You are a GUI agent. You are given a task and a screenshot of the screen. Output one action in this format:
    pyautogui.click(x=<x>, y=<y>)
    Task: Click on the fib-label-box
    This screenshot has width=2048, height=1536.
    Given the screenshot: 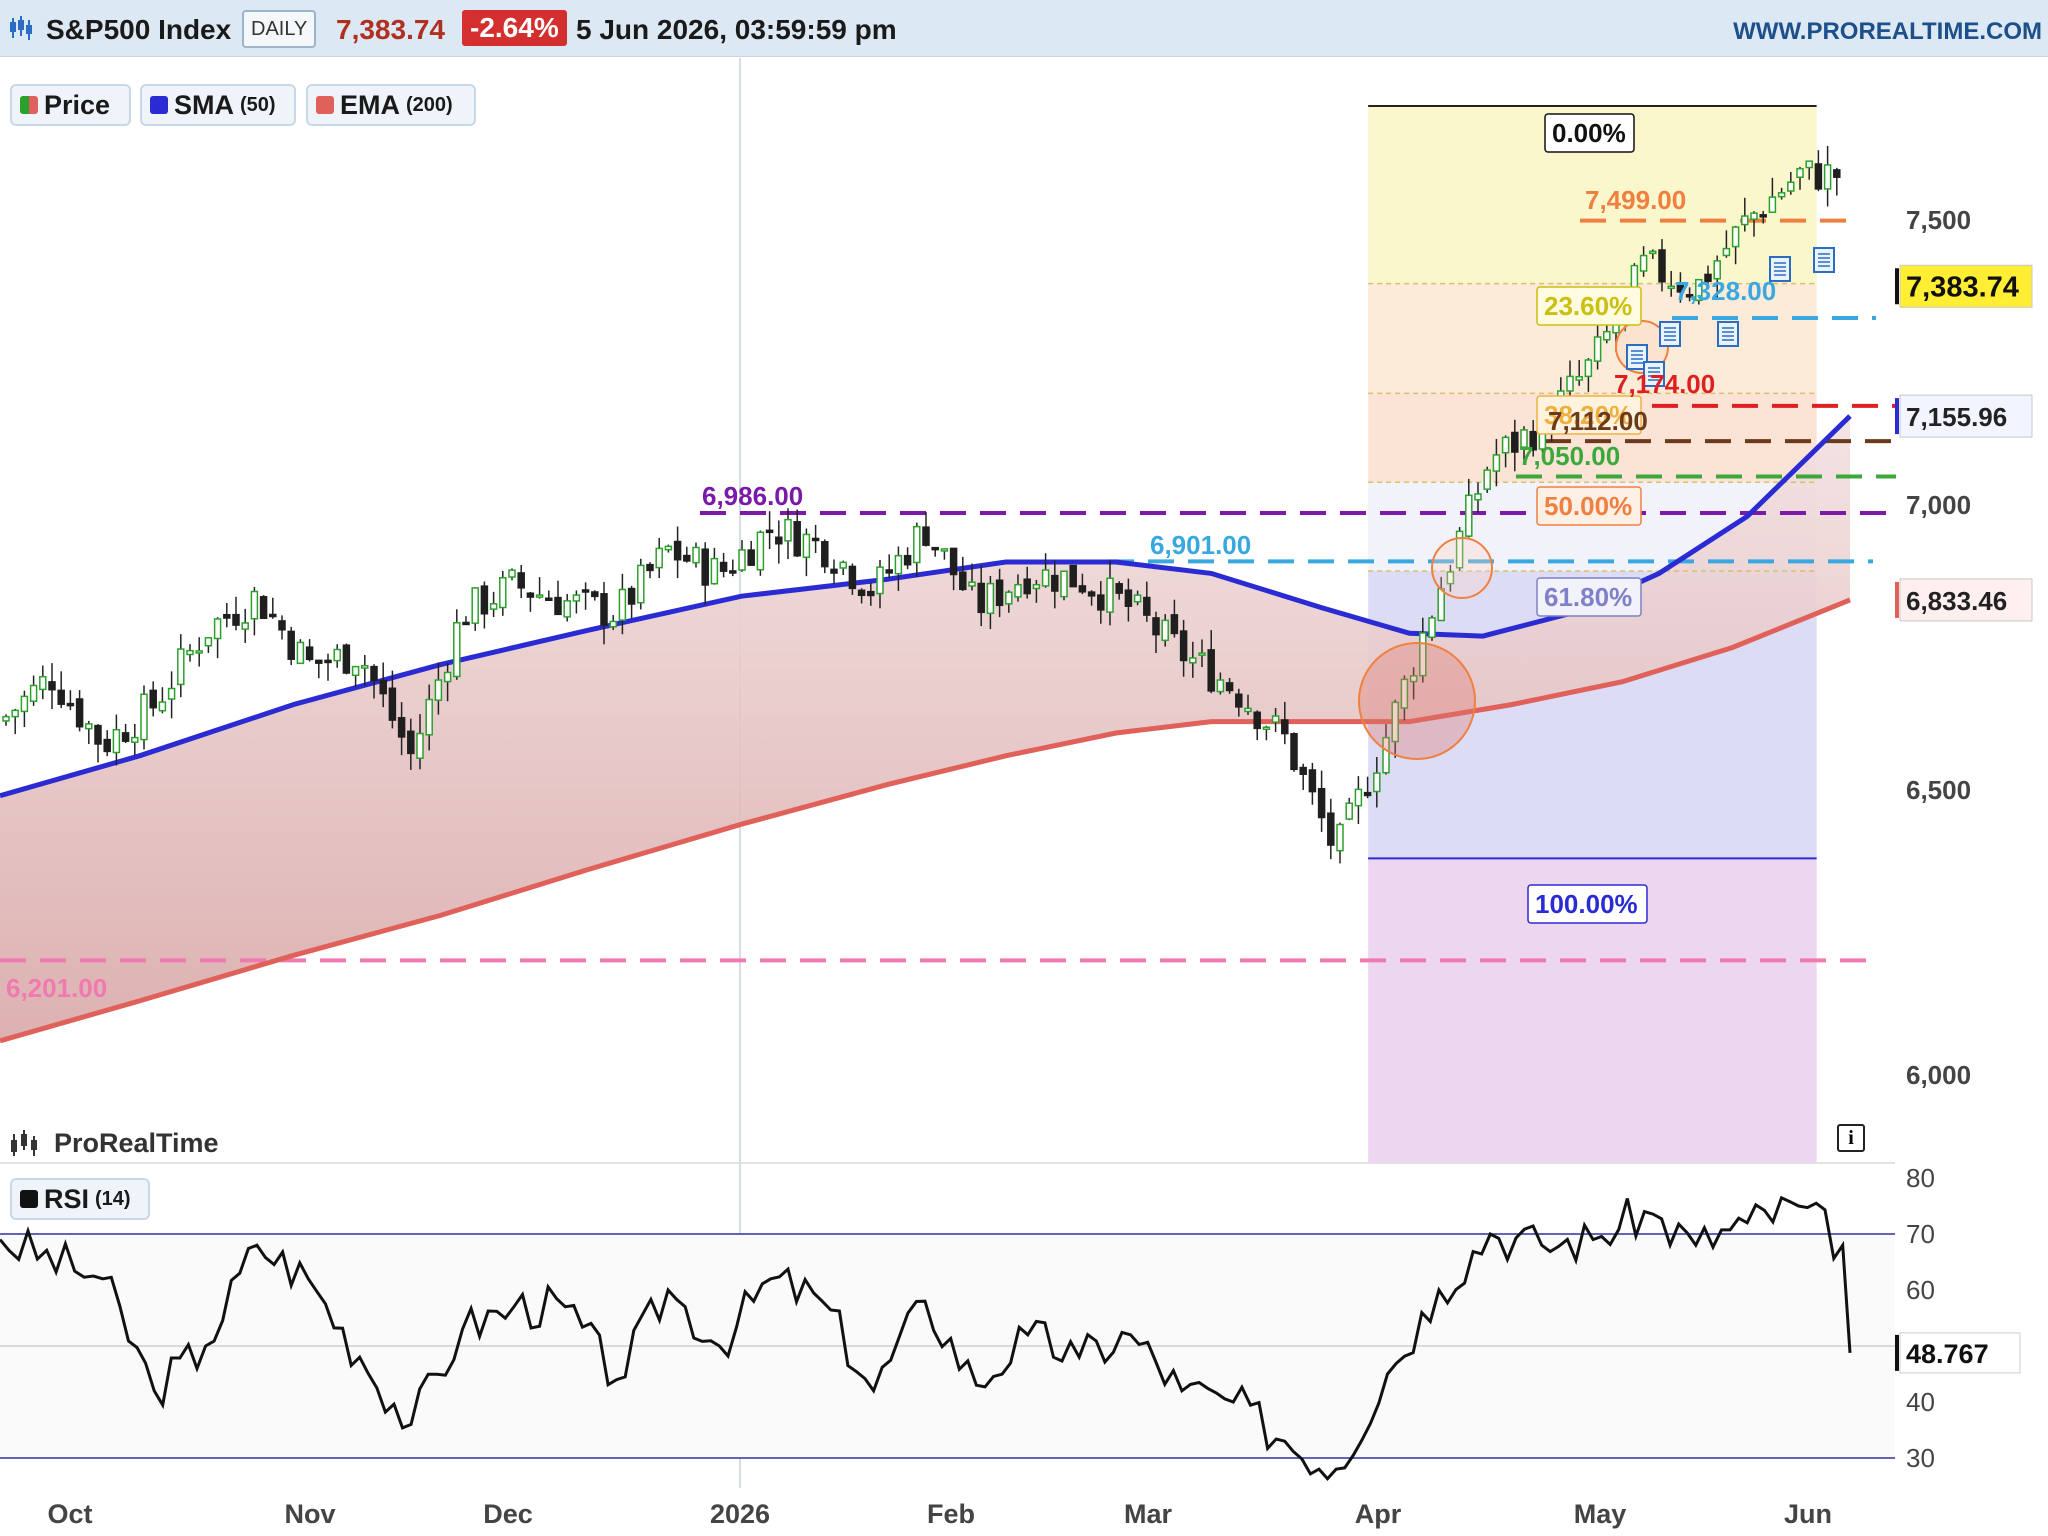 What is the action you would take?
    pyautogui.click(x=1587, y=904)
    